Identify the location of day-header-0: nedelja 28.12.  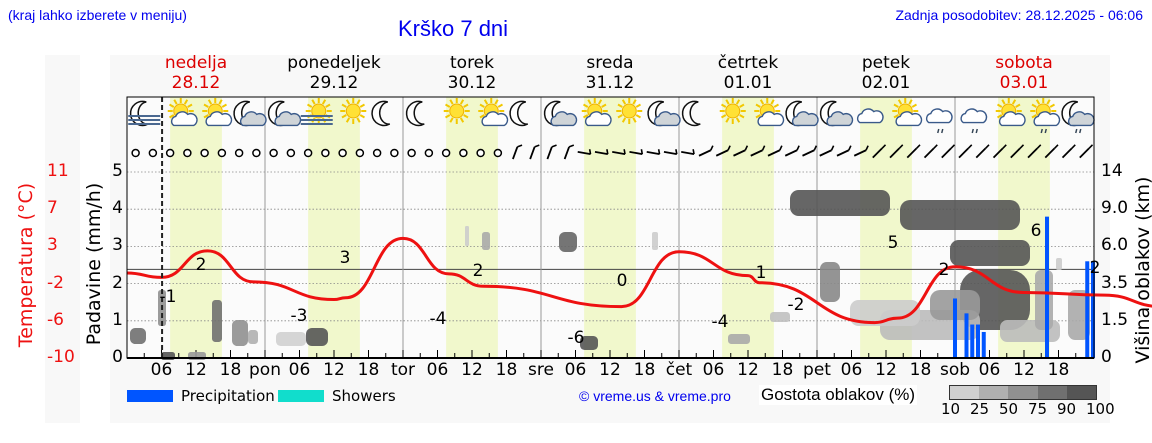
(196, 73).